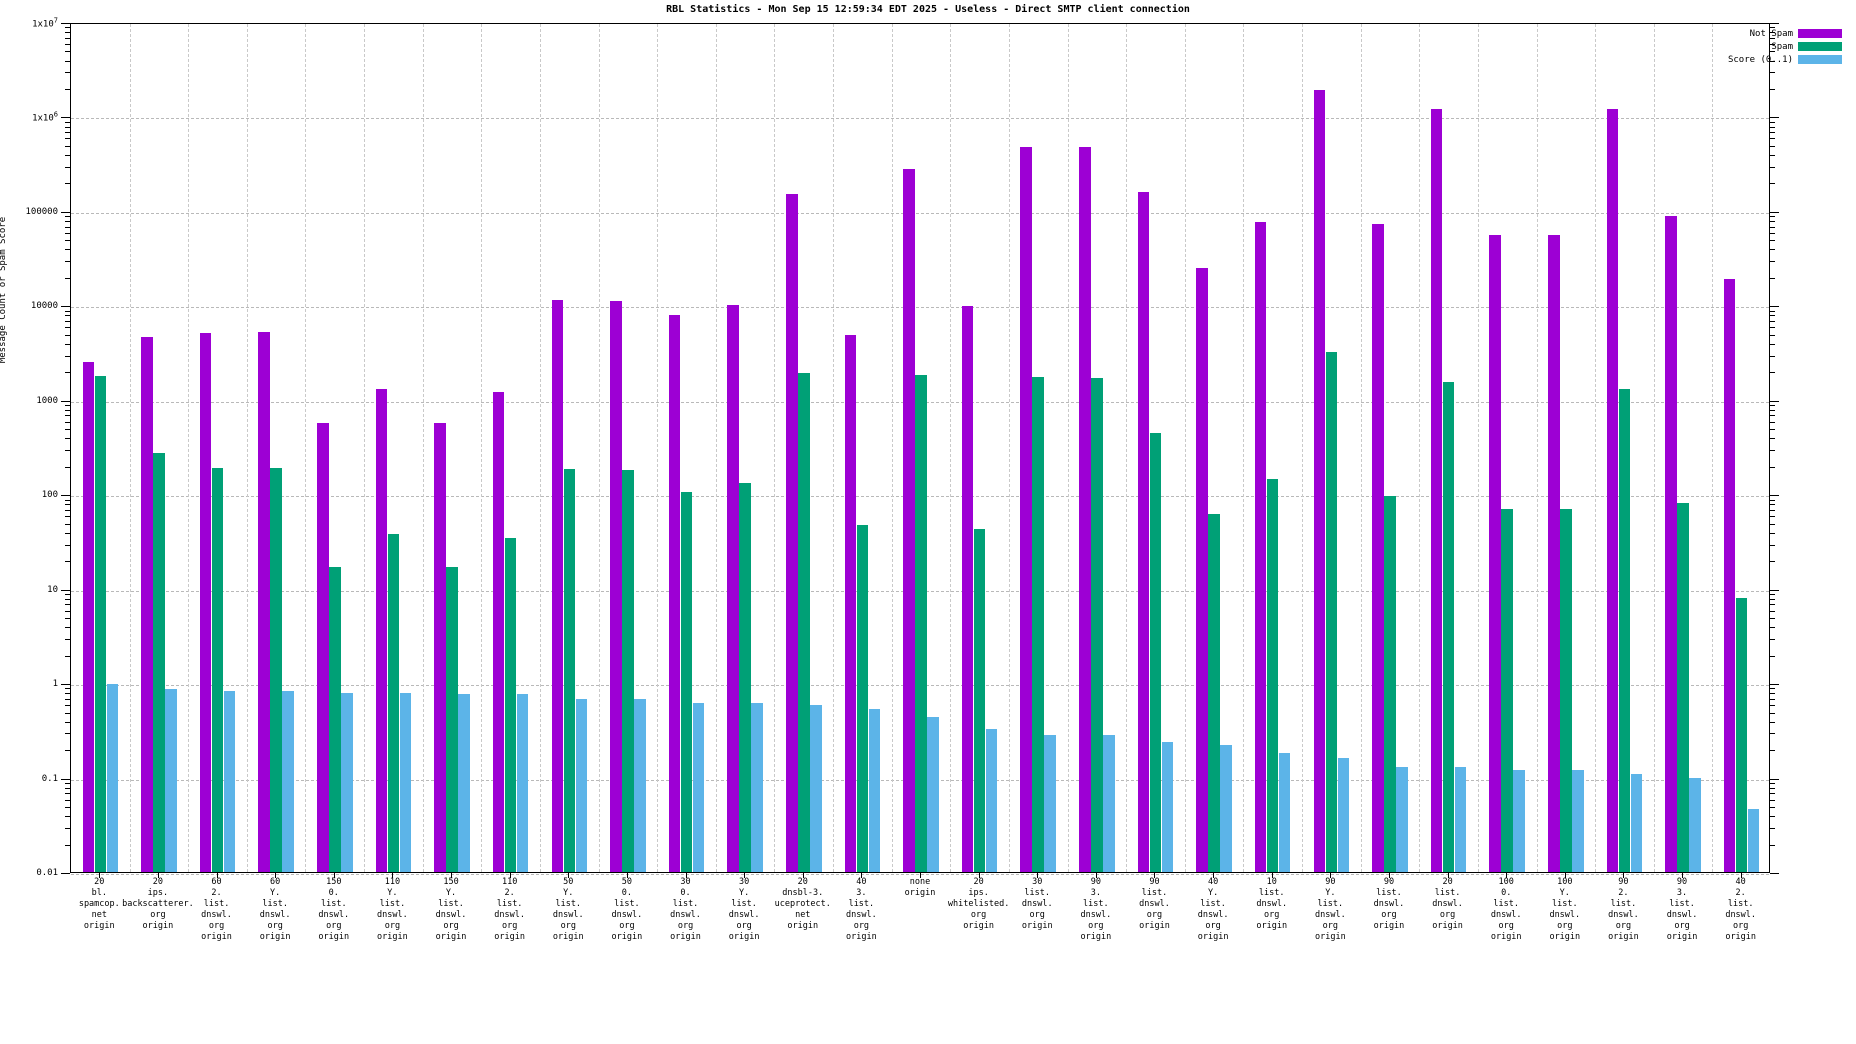 The image size is (1856, 1044). I want to click on x-gridline, so click(1068, 448).